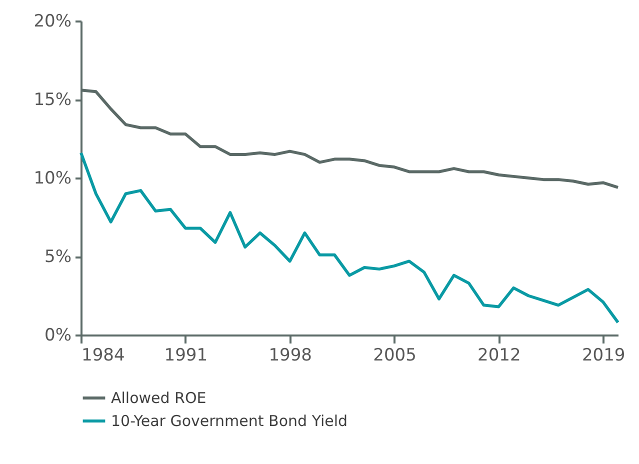 This screenshot has height=464, width=639. Describe the element at coordinates (103, 356) in the screenshot. I see `x-tick-label: 1984` at that location.